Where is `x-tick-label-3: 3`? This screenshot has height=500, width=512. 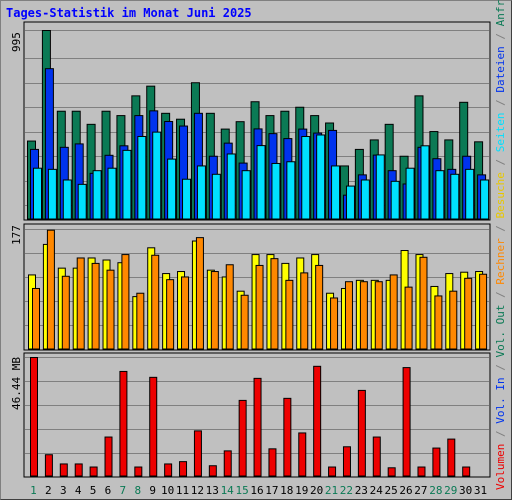 x-tick-label-3: 3 is located at coordinates (63, 490).